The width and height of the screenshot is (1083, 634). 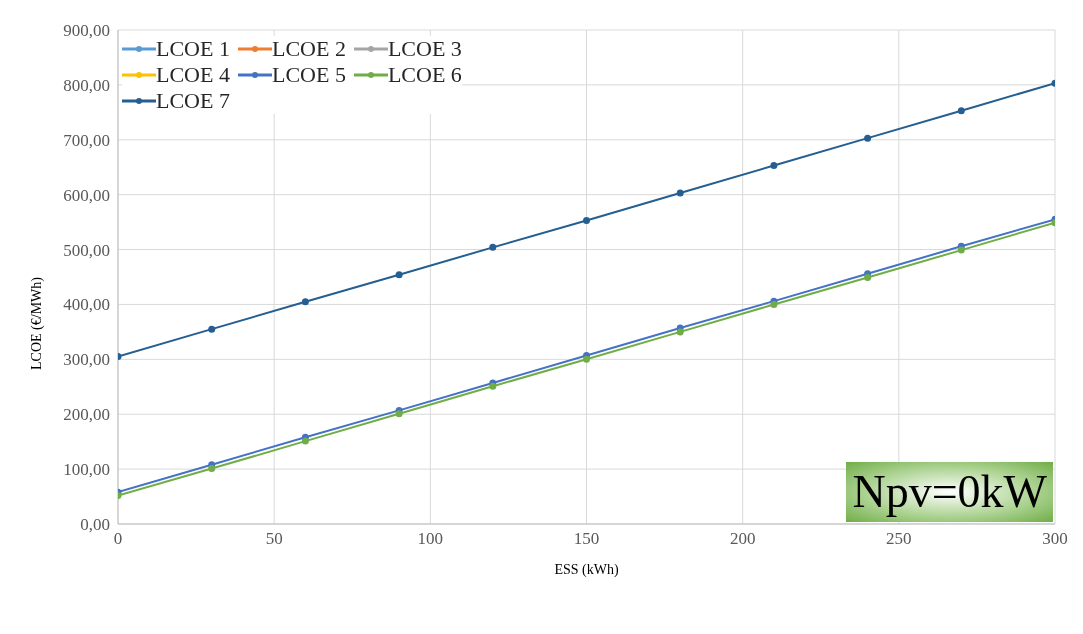 I want to click on y-tick-label: 700,00, so click(x=86, y=140).